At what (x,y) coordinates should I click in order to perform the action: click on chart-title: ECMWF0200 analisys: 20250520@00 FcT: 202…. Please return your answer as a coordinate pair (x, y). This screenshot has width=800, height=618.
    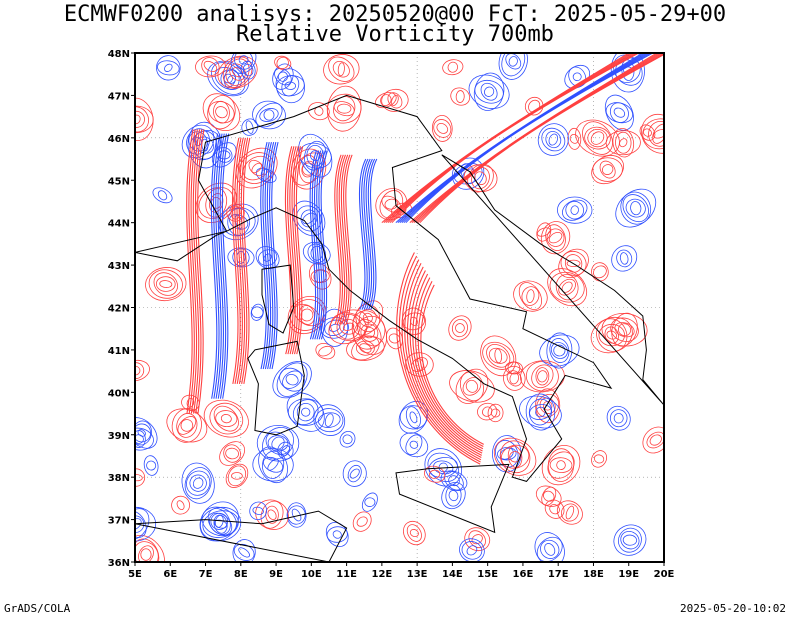
    Looking at the image, I should click on (395, 14).